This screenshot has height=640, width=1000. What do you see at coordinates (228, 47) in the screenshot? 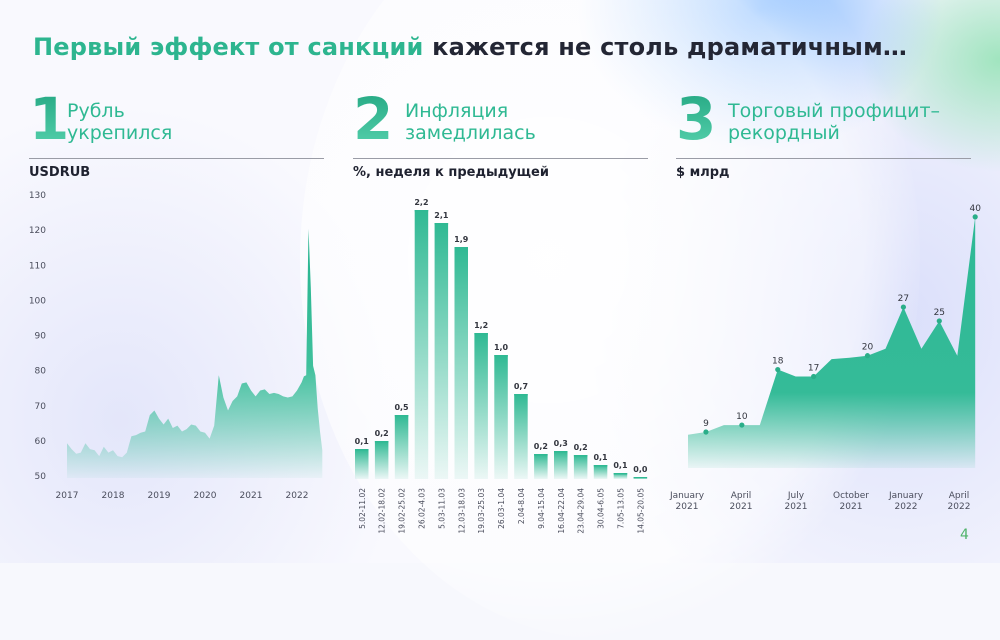
I see `slide-title-highlight: Первый эффект от санкций` at bounding box center [228, 47].